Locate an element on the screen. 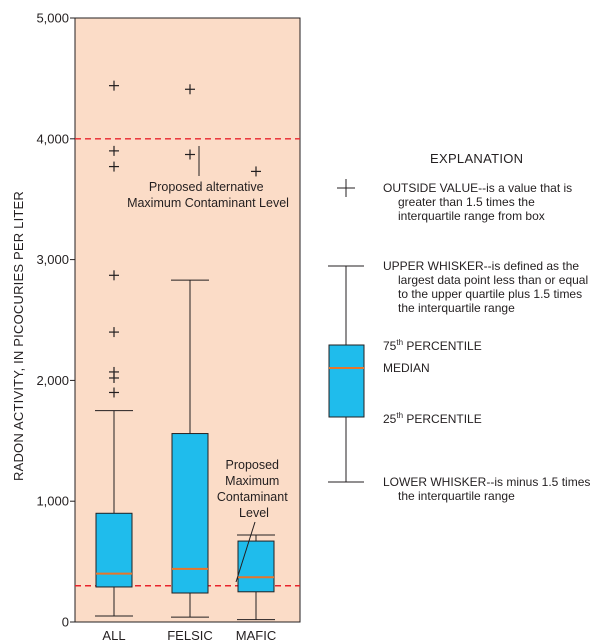 This screenshot has height=644, width=596. x-category-label: MAFIC is located at coordinates (256, 635).